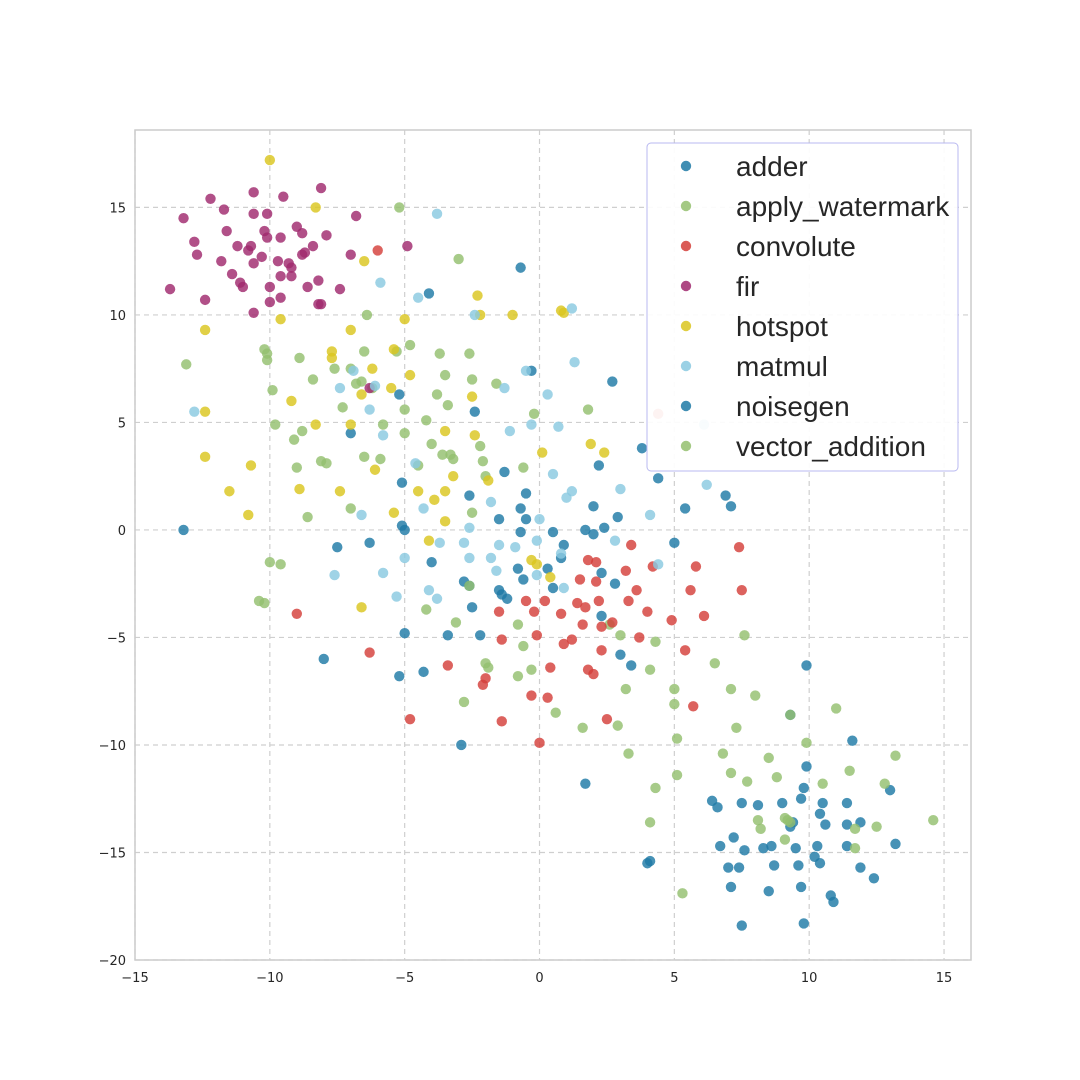 The height and width of the screenshot is (1080, 1080). I want to click on legend-box, so click(802, 307).